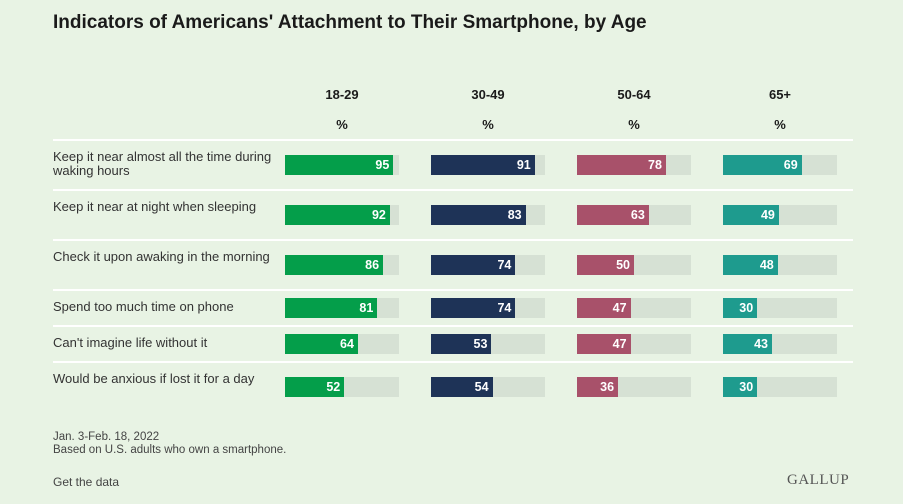 This screenshot has height=504, width=903. I want to click on bar-value-label: 54, so click(481, 387).